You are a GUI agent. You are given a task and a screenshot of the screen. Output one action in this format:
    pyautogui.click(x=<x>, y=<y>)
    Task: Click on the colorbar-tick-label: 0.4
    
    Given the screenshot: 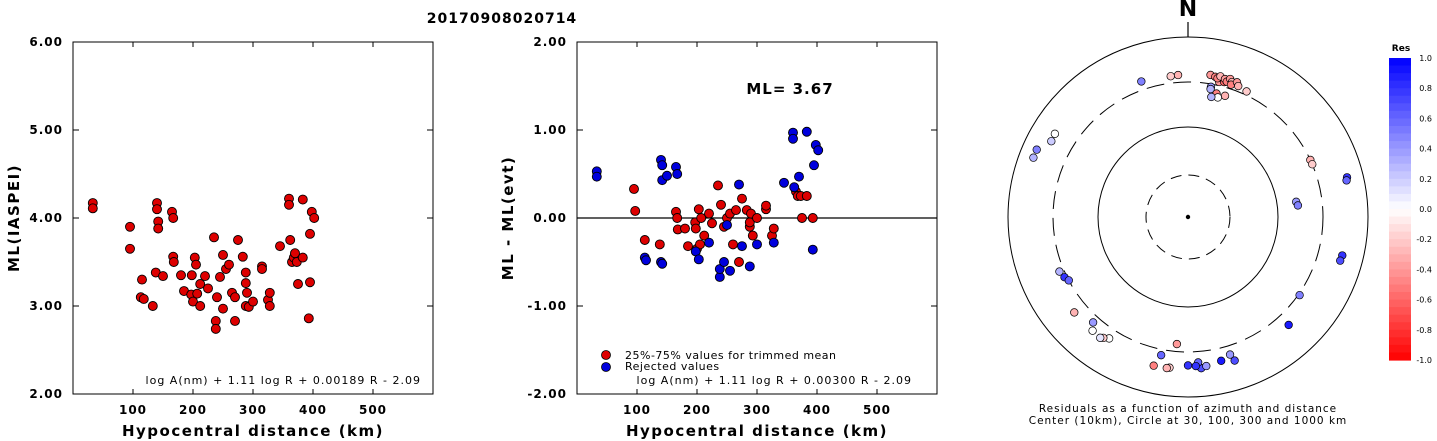 What is the action you would take?
    pyautogui.click(x=1425, y=149)
    